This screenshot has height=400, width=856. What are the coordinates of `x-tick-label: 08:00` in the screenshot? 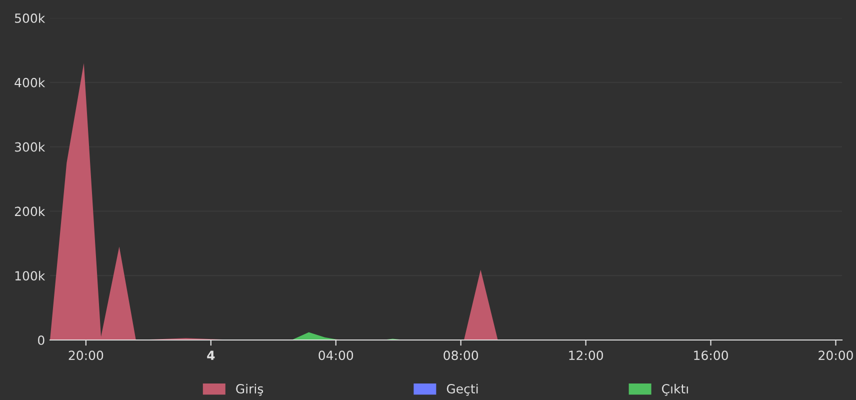 It's located at (461, 355).